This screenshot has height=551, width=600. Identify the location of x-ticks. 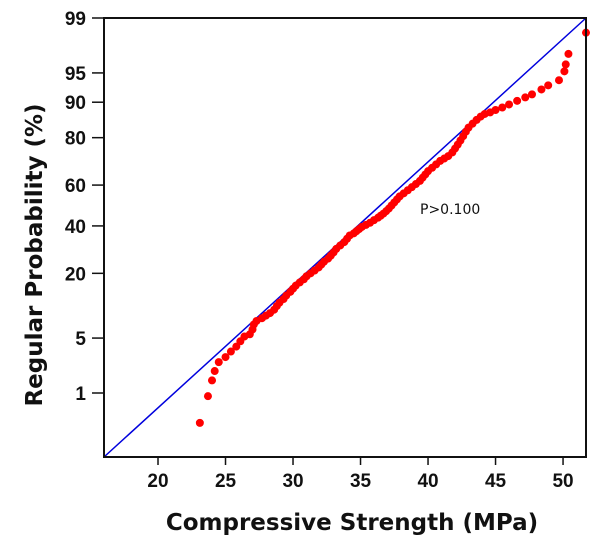
(360, 461).